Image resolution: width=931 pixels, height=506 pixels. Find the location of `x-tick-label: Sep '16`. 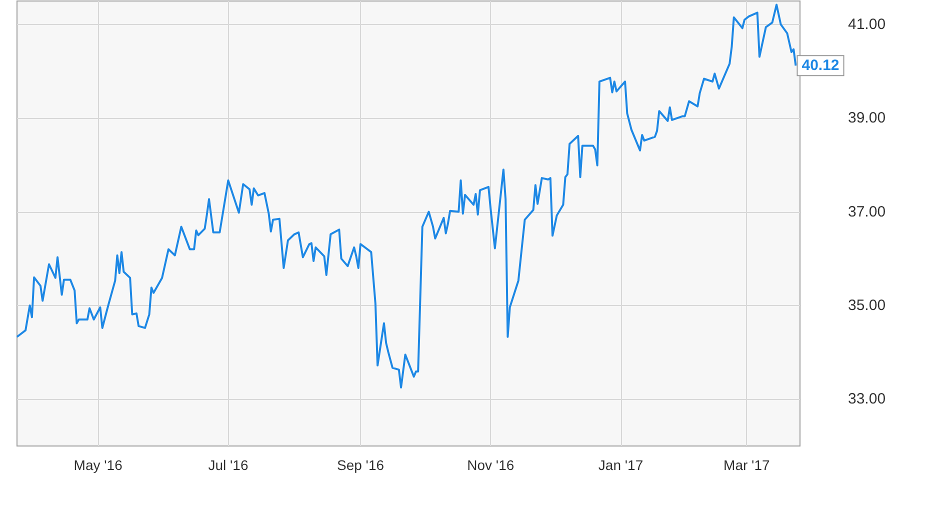

x-tick-label: Sep '16 is located at coordinates (360, 465).